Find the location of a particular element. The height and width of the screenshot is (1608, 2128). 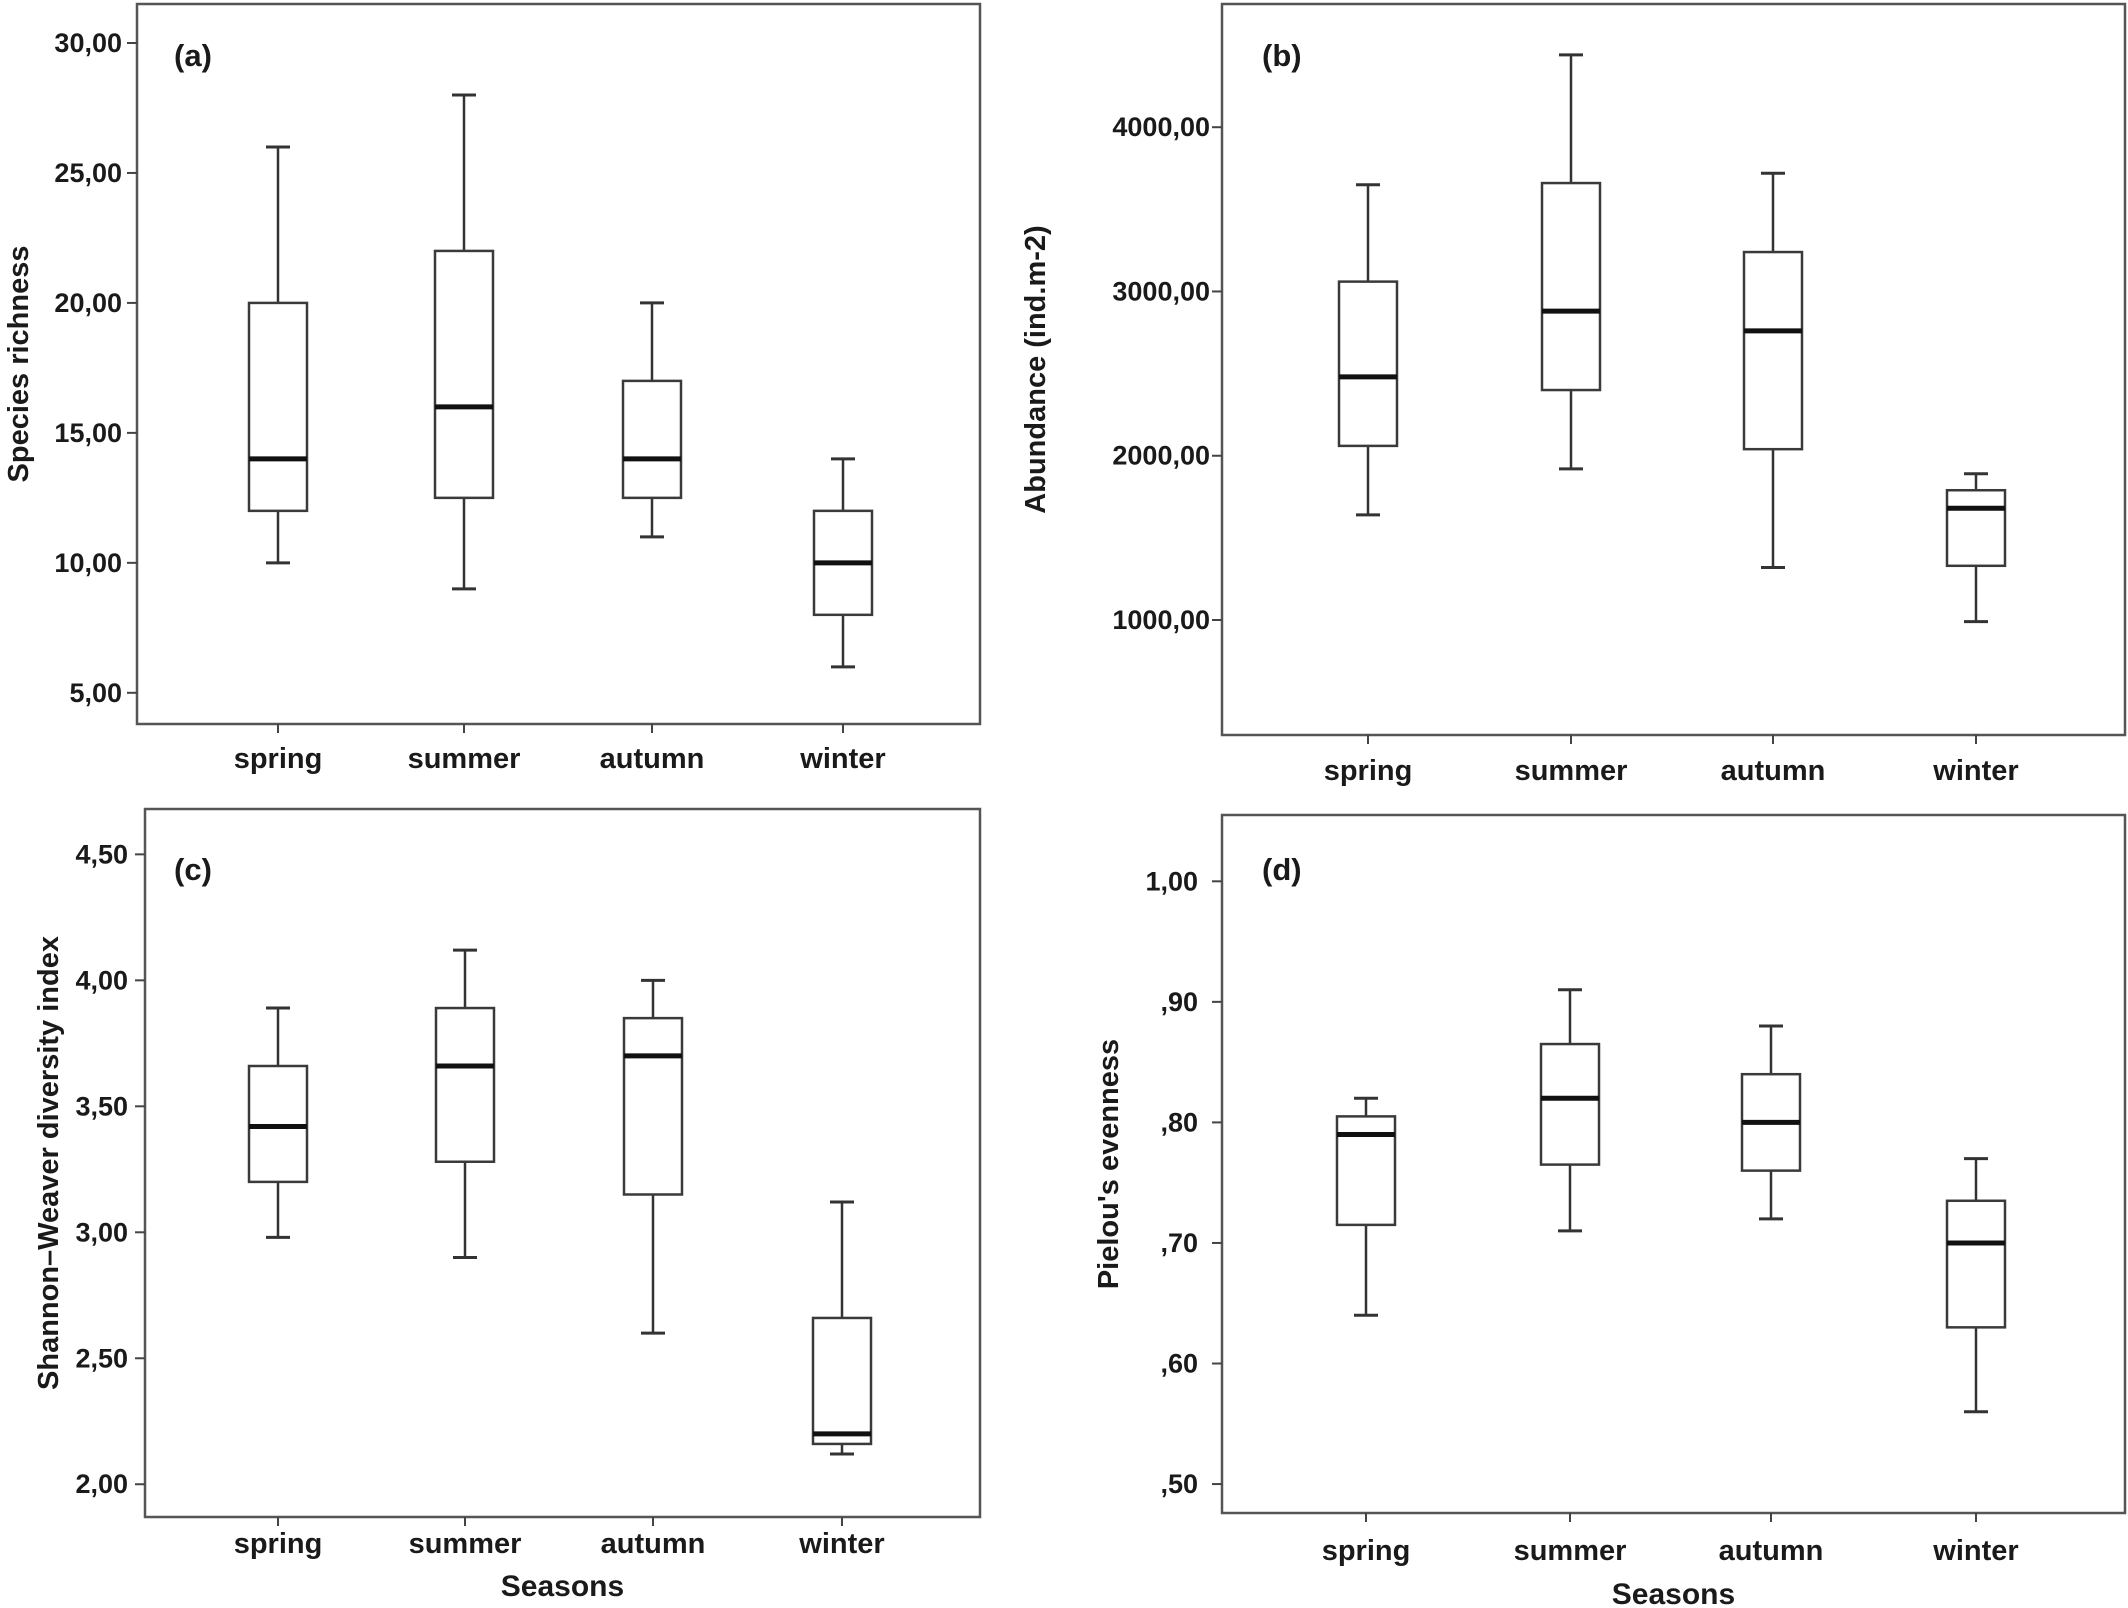

y-tick-label: ,90 is located at coordinates (1179, 1002).